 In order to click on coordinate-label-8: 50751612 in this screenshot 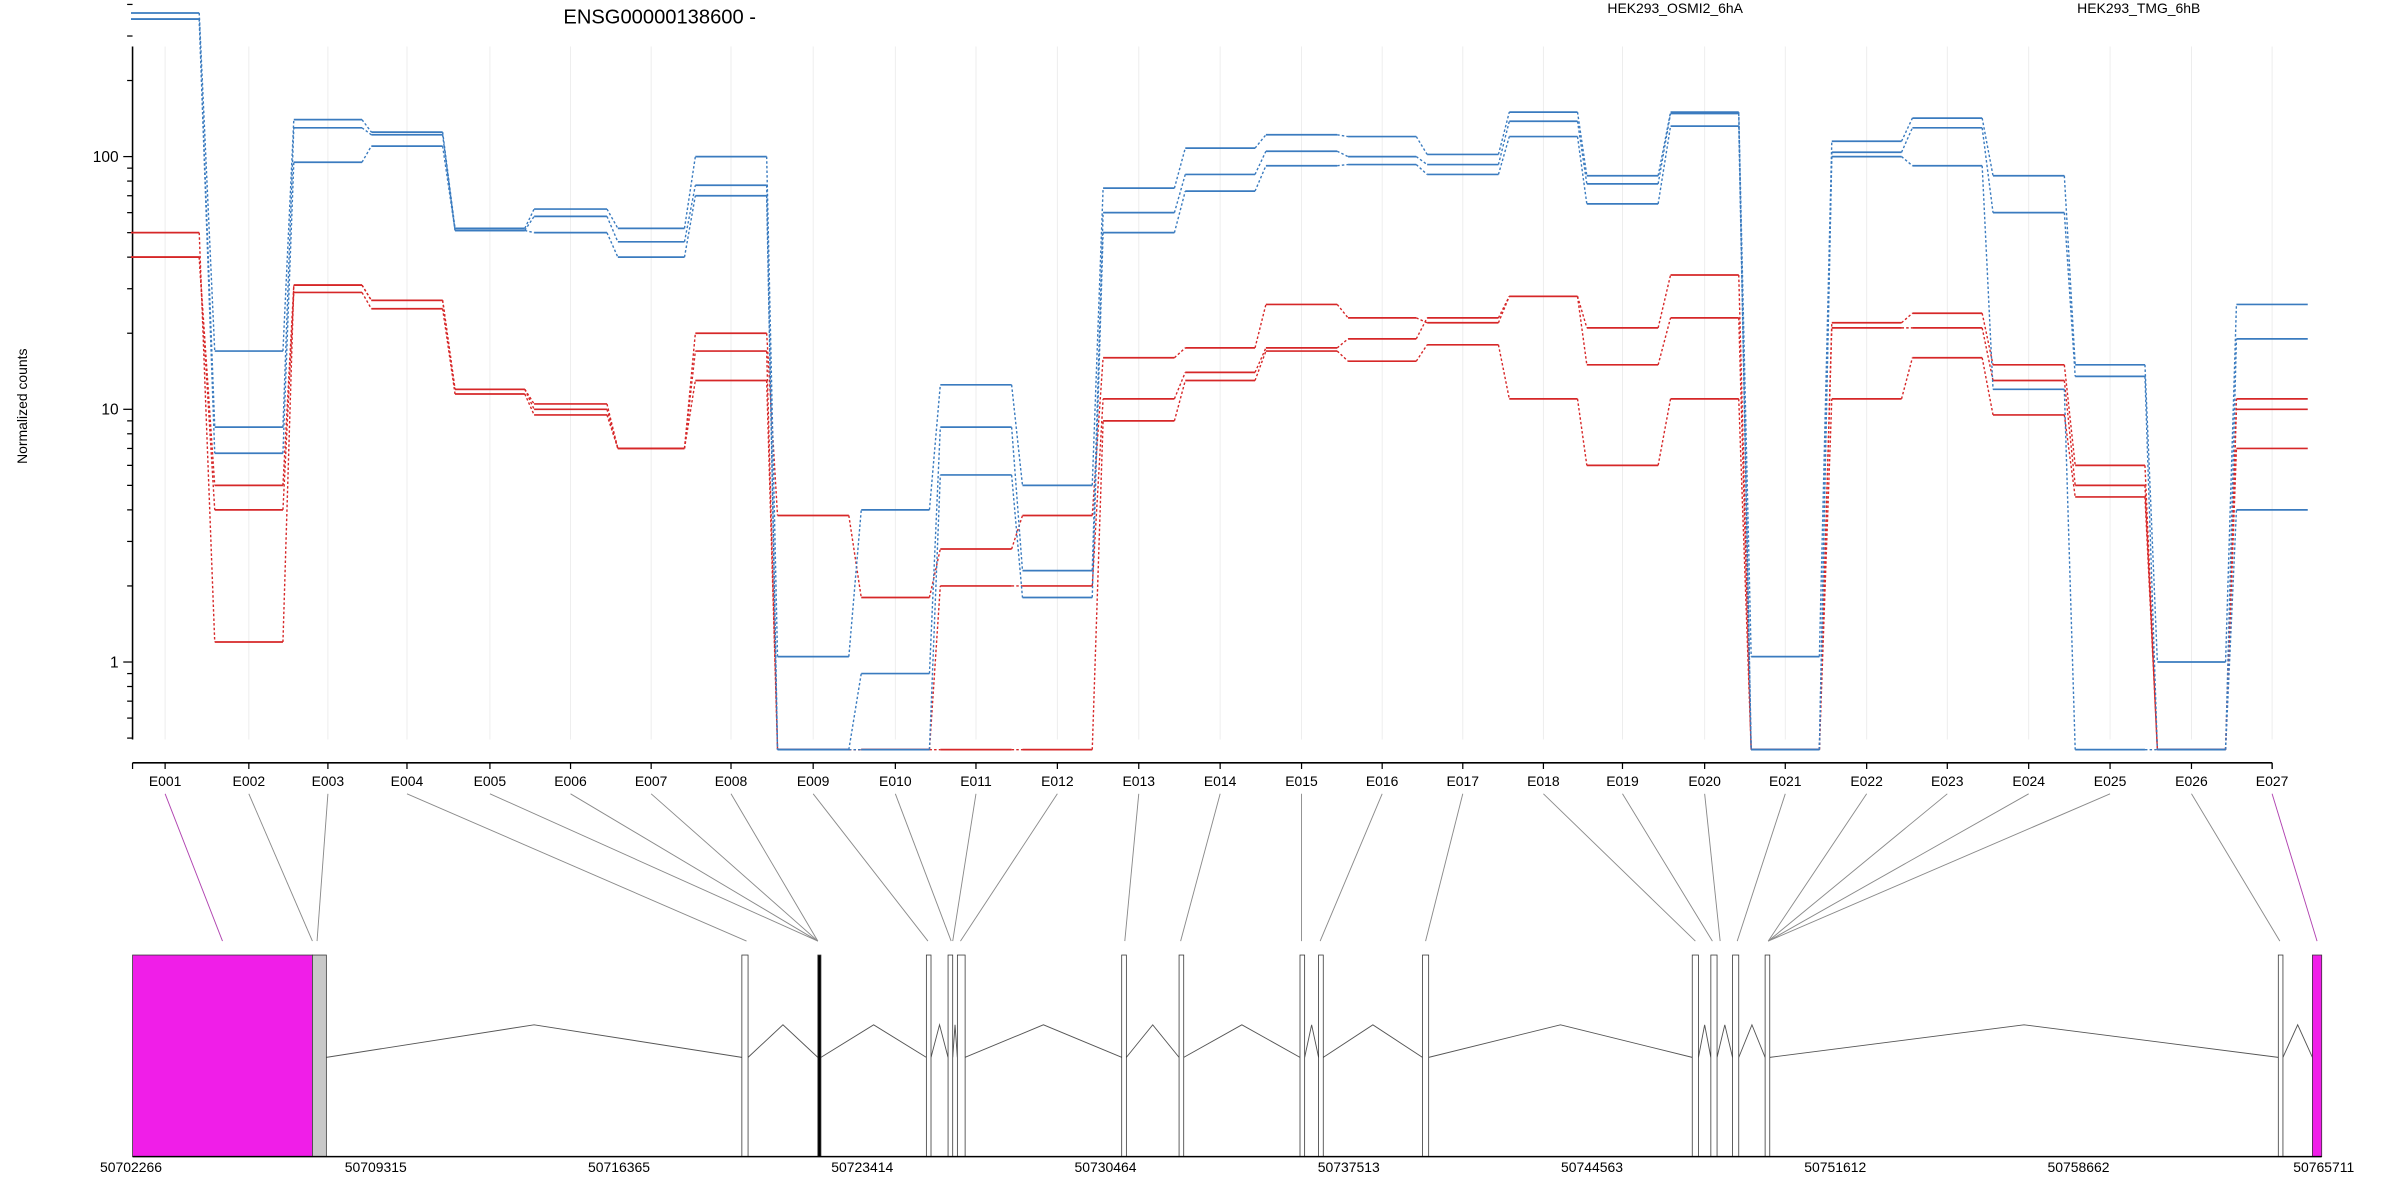, I will do `click(1835, 1167)`.